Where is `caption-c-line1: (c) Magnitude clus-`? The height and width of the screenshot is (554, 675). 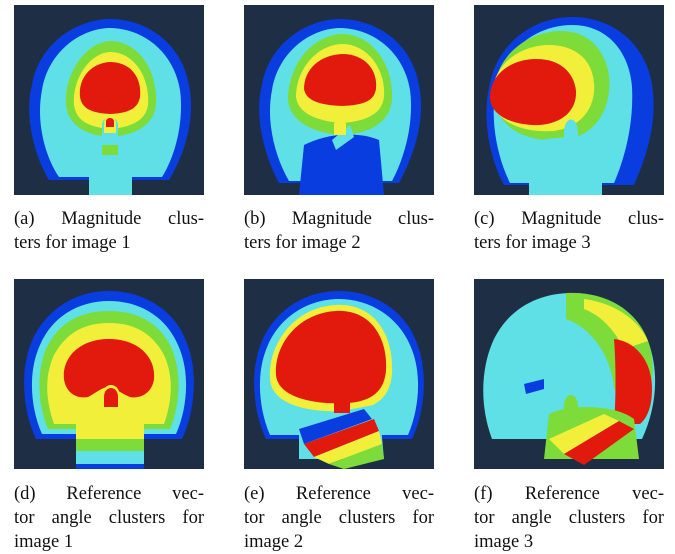 caption-c-line1: (c) Magnitude clus- is located at coordinates (569, 219).